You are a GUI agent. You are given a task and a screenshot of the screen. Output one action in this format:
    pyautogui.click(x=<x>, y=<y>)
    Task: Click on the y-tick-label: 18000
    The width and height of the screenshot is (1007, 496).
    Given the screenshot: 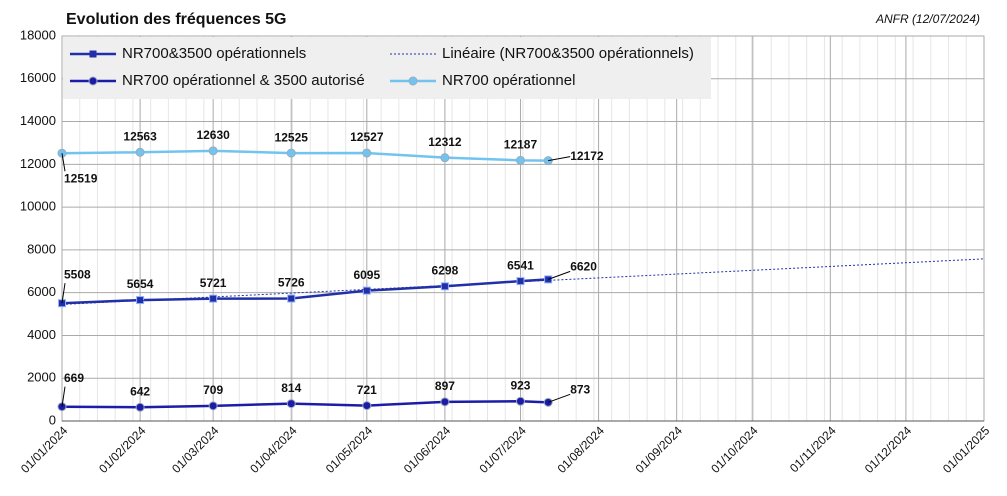 What is the action you would take?
    pyautogui.click(x=38, y=34)
    